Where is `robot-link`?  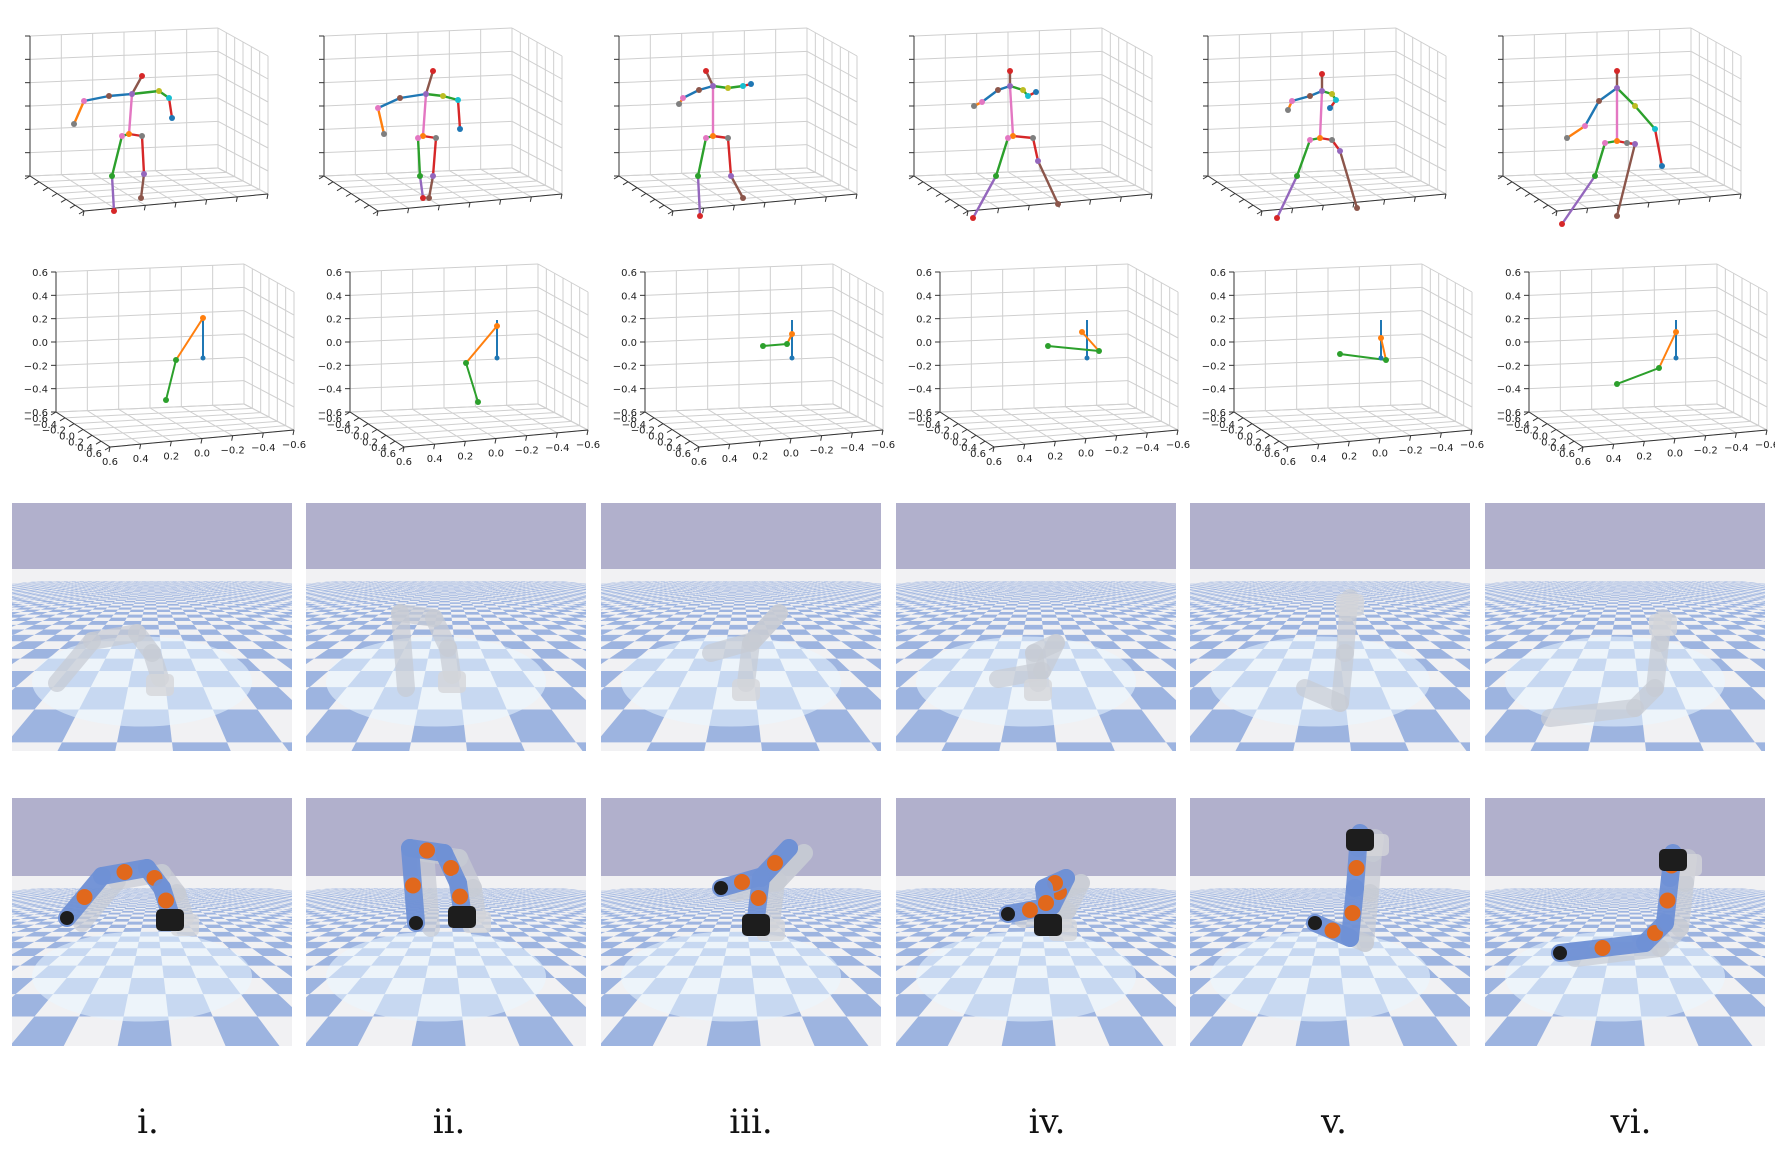
robot-link is located at coordinates (450, 661).